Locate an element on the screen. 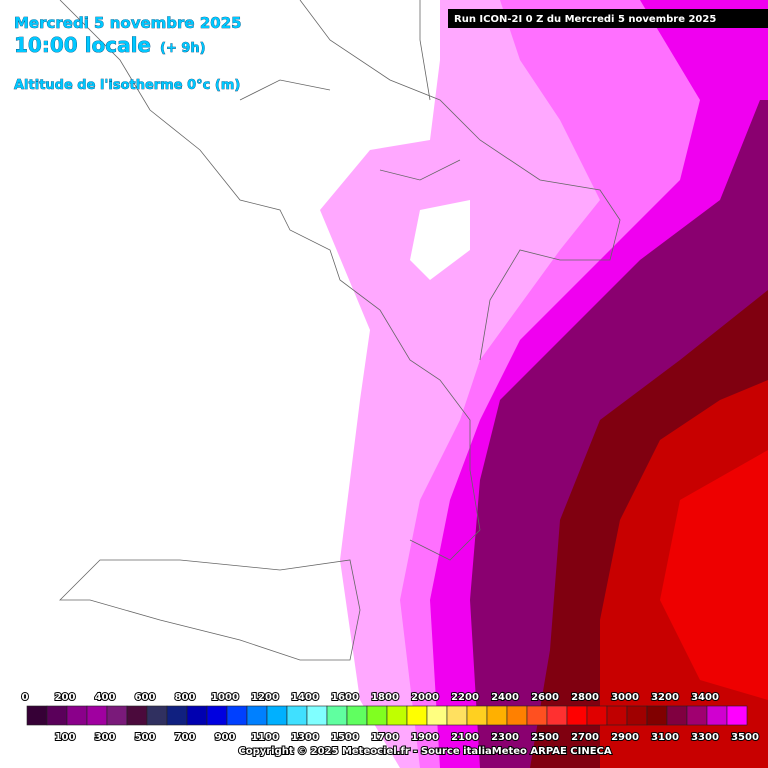  legend-label: 2100 is located at coordinates (465, 737).